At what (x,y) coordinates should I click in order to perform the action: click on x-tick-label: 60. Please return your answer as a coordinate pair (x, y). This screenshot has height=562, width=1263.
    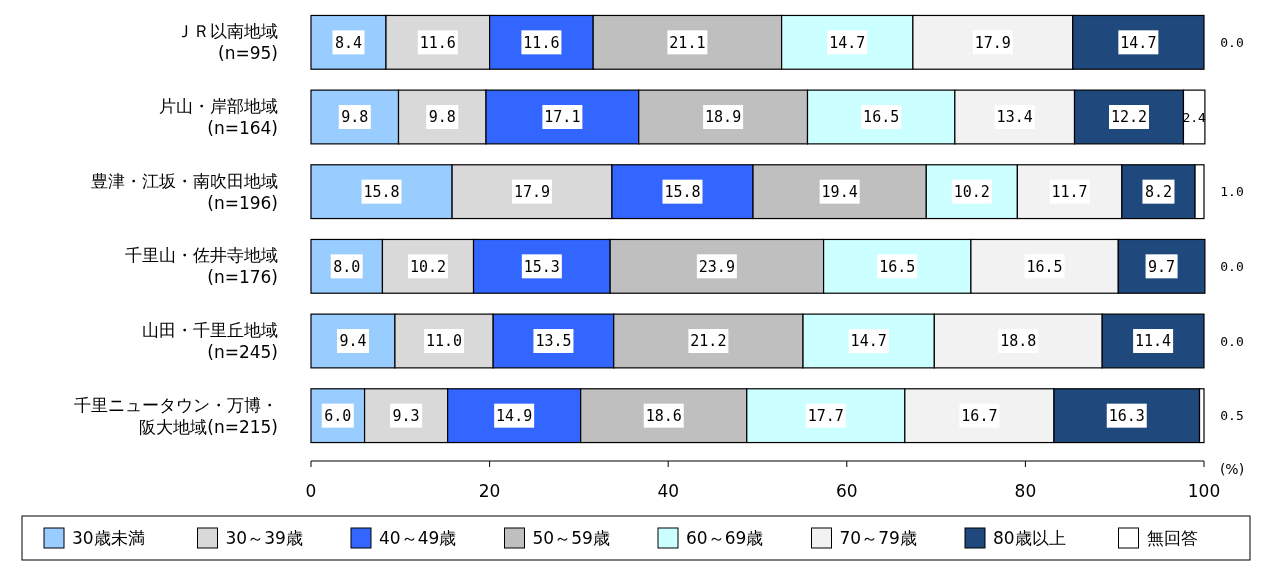
    Looking at the image, I should click on (846, 491).